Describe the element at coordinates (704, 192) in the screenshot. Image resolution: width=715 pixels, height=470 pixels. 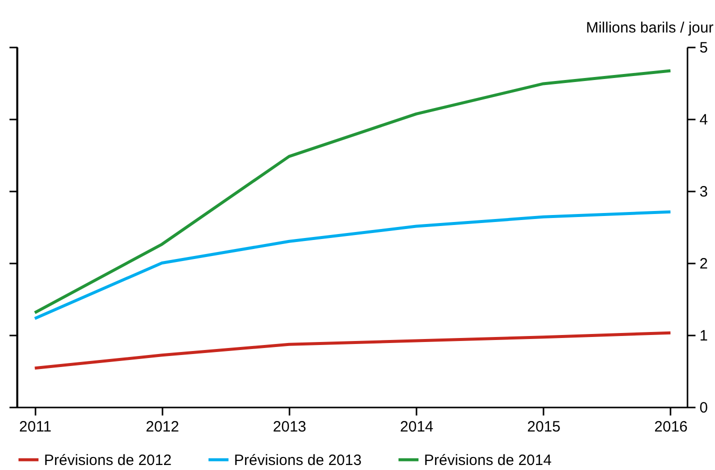
I see `y-tick-label: 3` at that location.